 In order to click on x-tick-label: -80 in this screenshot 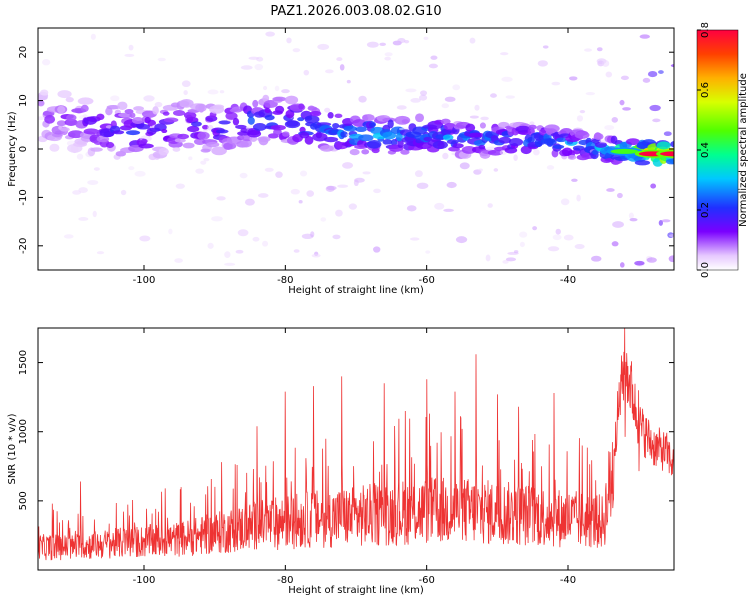, I will do `click(285, 280)`.